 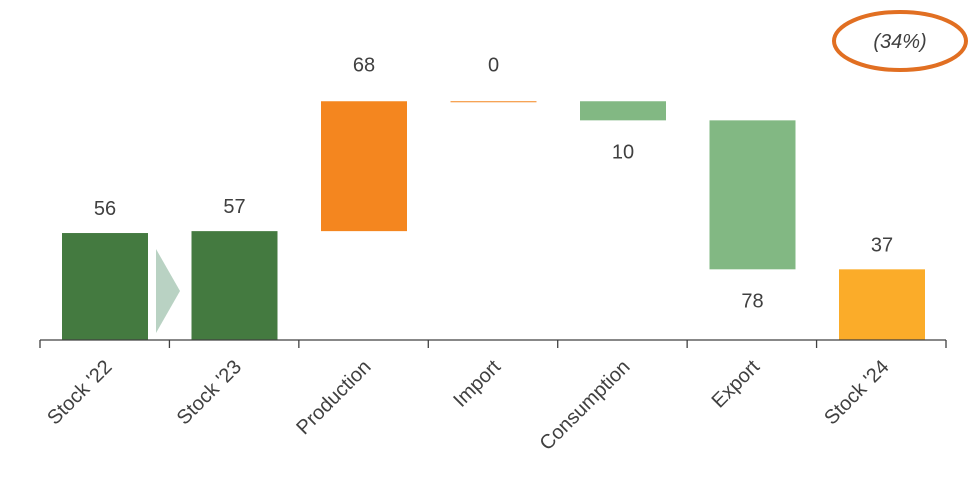 I want to click on value-label-stock-24: 37, so click(x=882, y=245).